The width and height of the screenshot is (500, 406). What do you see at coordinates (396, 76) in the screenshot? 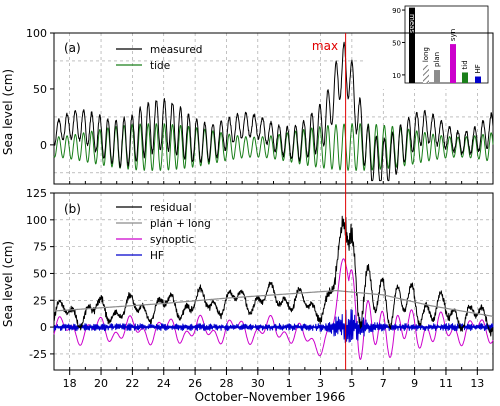
I see `inset-y-tick-label: 10` at bounding box center [396, 76].